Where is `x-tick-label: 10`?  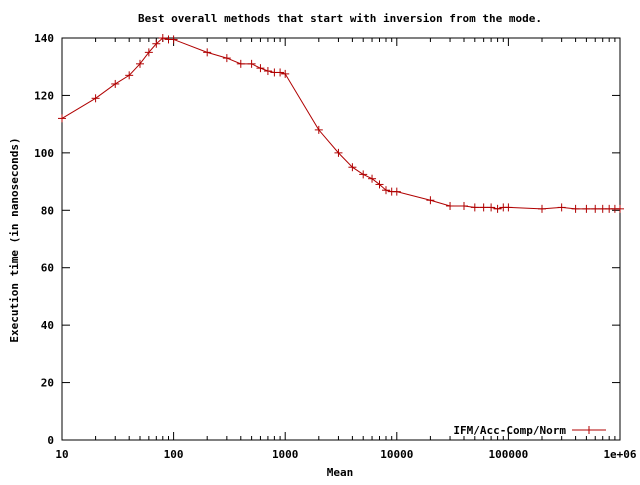
x-tick-label: 10 is located at coordinates (61, 454).